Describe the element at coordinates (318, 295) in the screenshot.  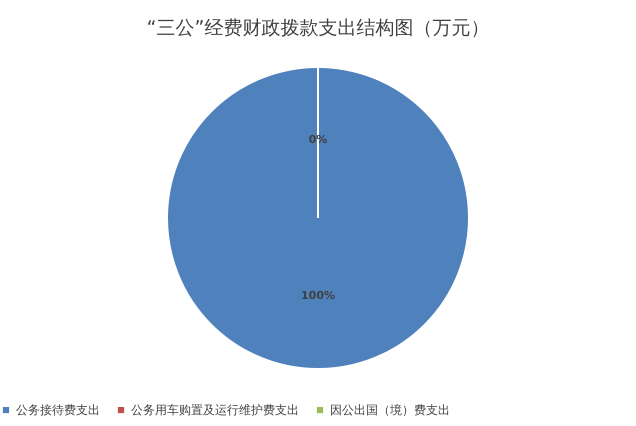
I see `data-label: 100%` at that location.